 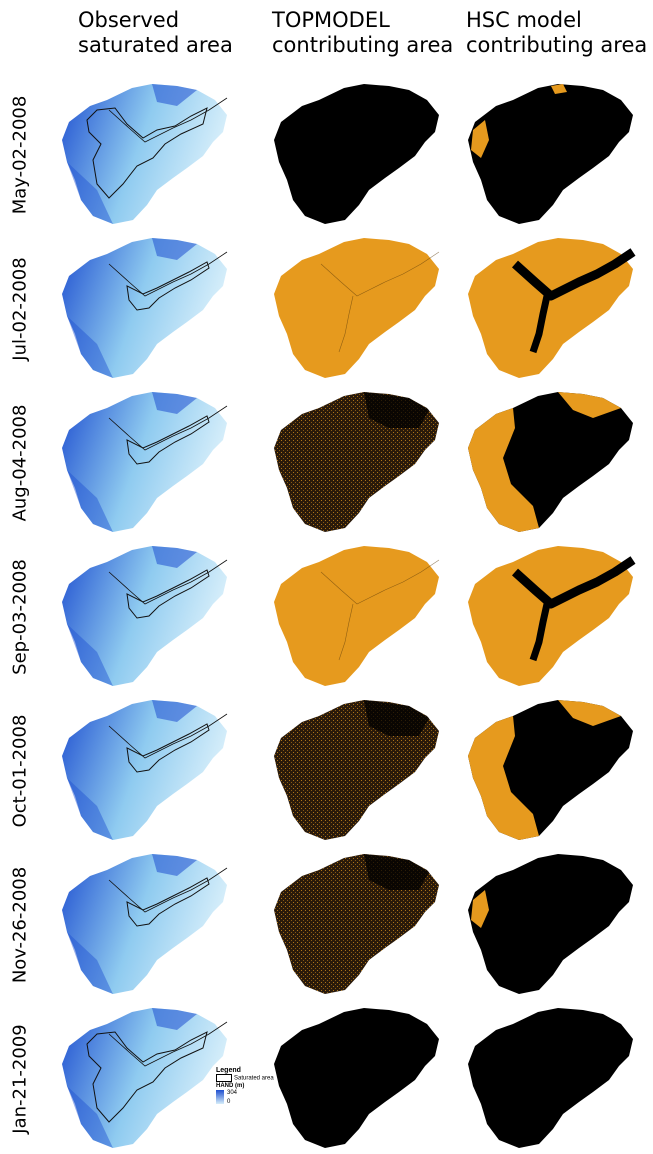 I want to click on column-header-topmodel: TOPMODEL contributing area, so click(x=362, y=33).